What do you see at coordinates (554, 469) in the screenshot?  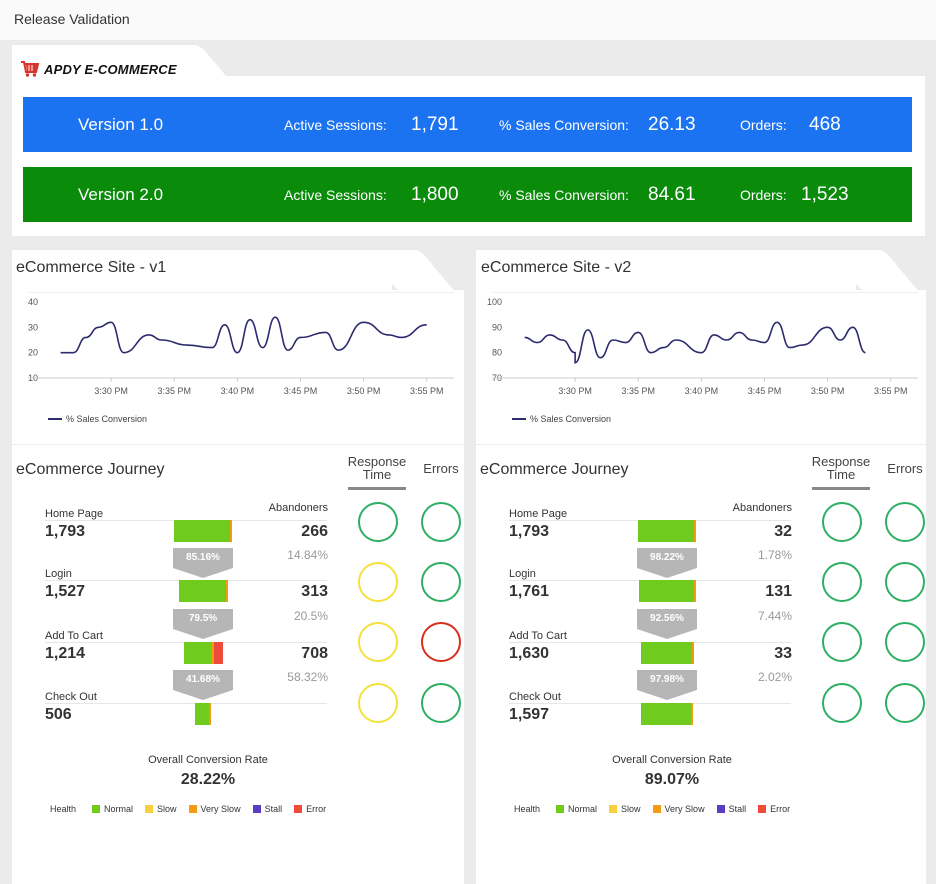 I see `journey-title: eCommerce Journey` at bounding box center [554, 469].